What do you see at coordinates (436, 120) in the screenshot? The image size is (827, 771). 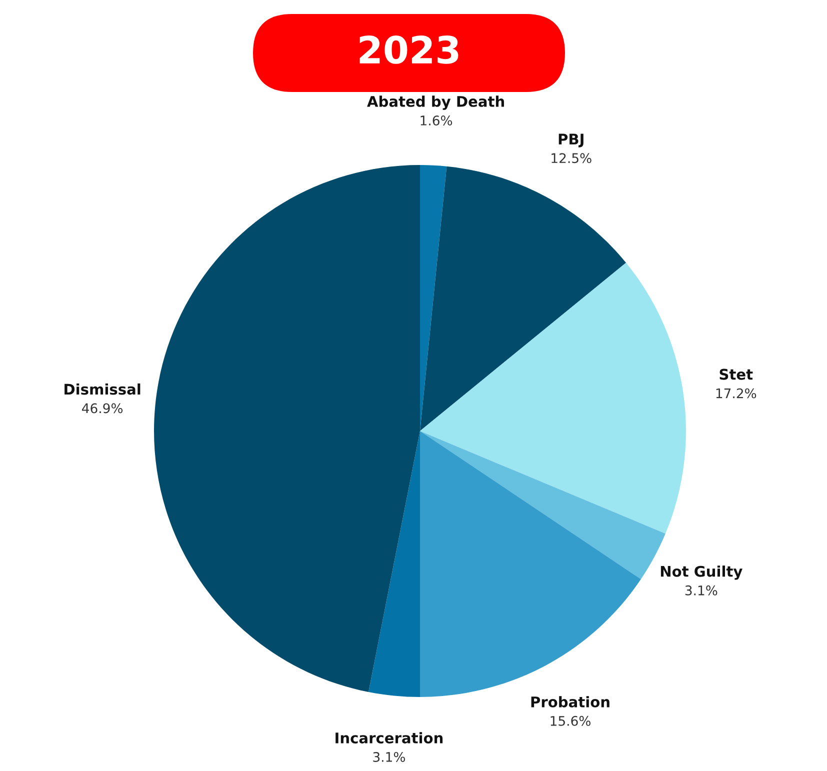 I see `data-label: 1.6%` at bounding box center [436, 120].